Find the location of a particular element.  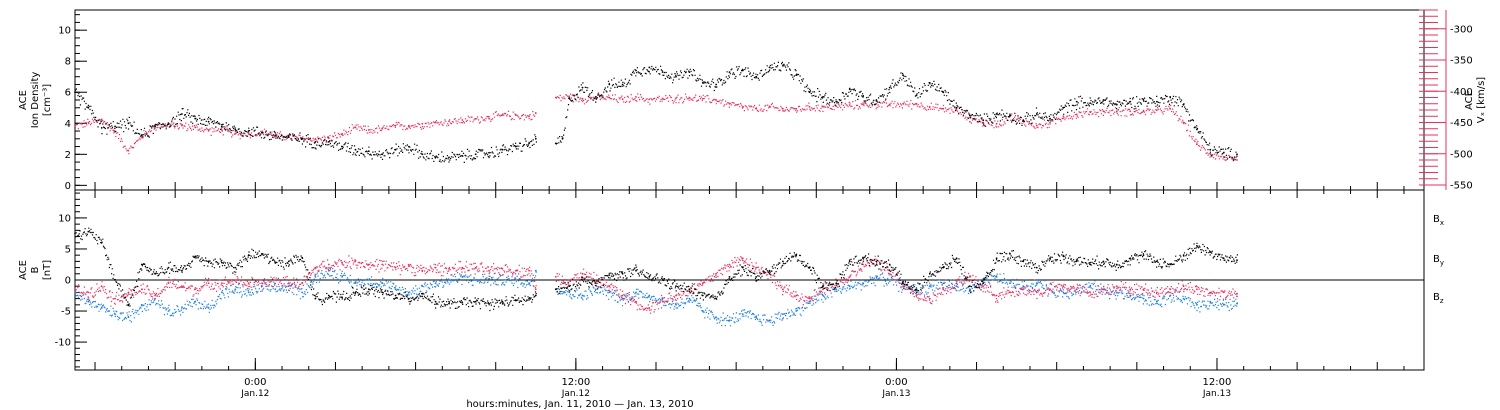

data-points-vx is located at coordinates (896, 127).